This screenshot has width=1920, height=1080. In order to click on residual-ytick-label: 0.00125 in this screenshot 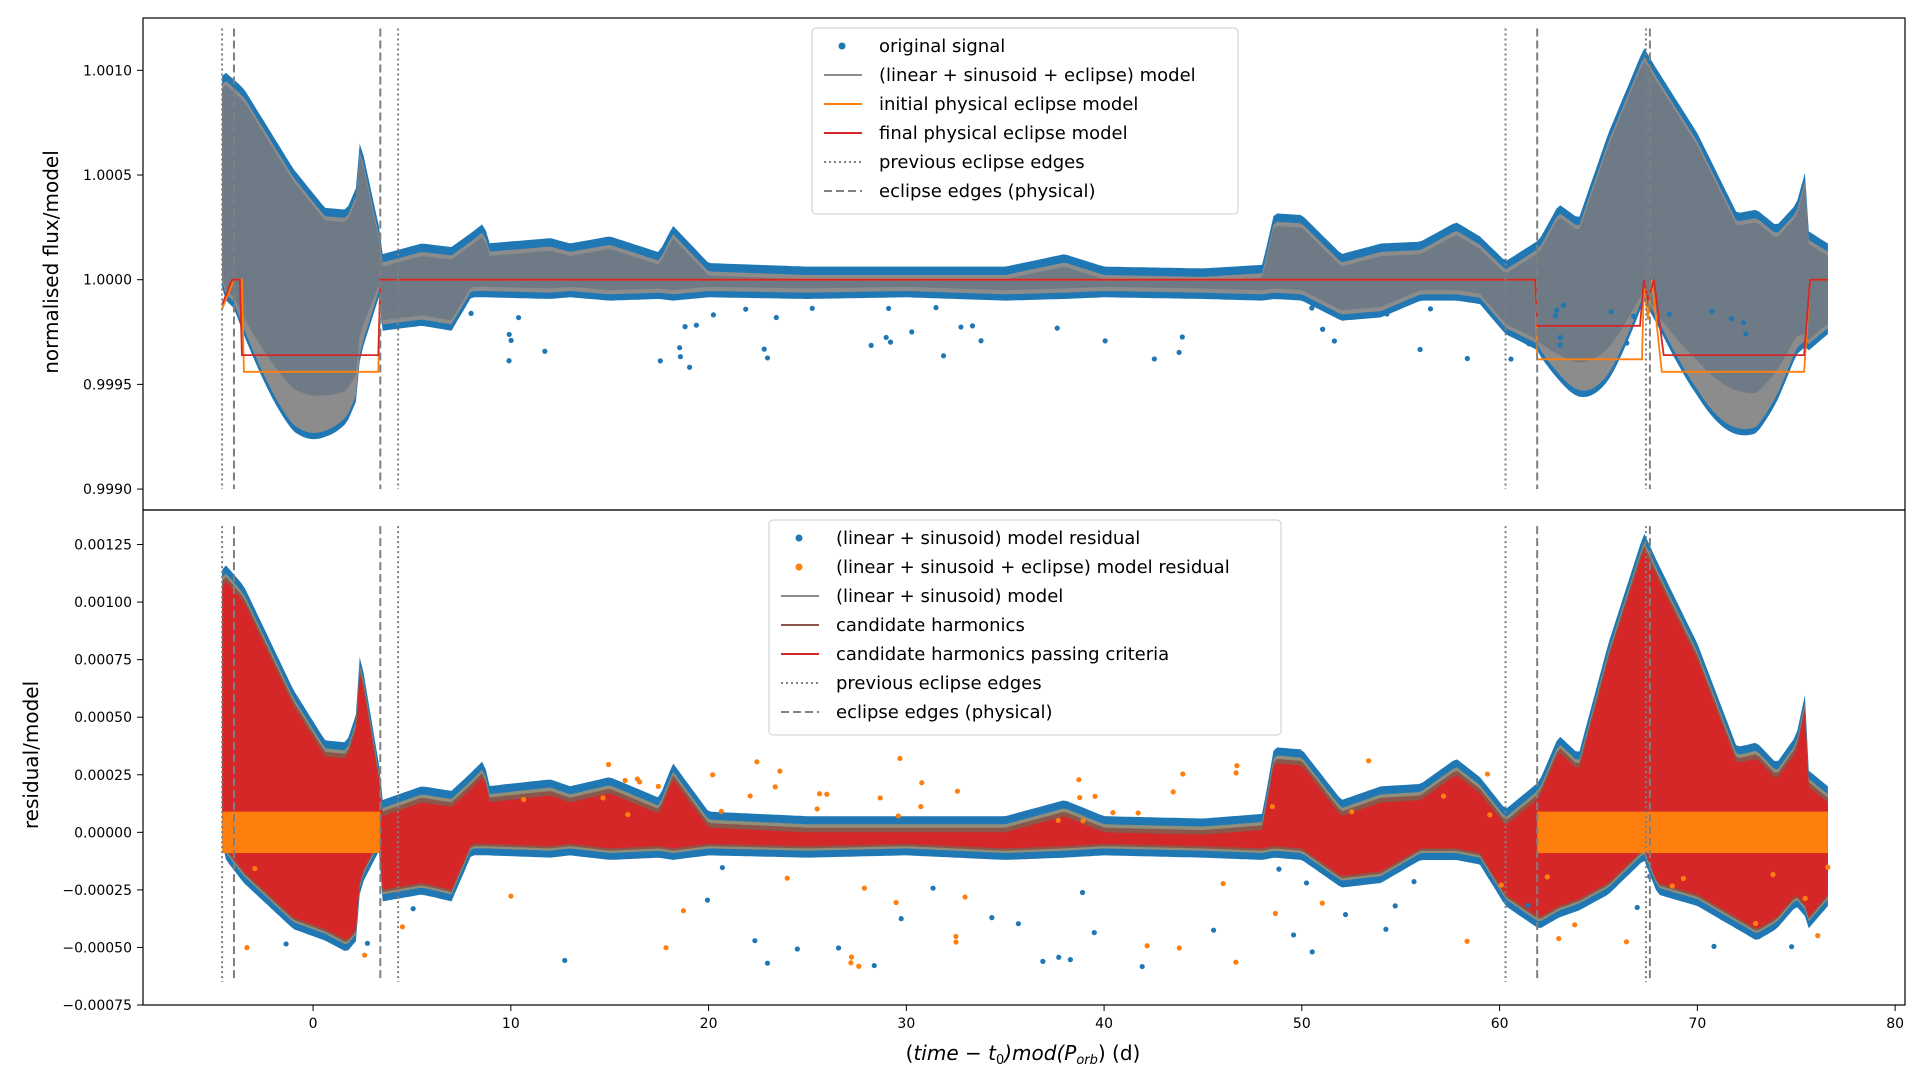, I will do `click(103, 546)`.